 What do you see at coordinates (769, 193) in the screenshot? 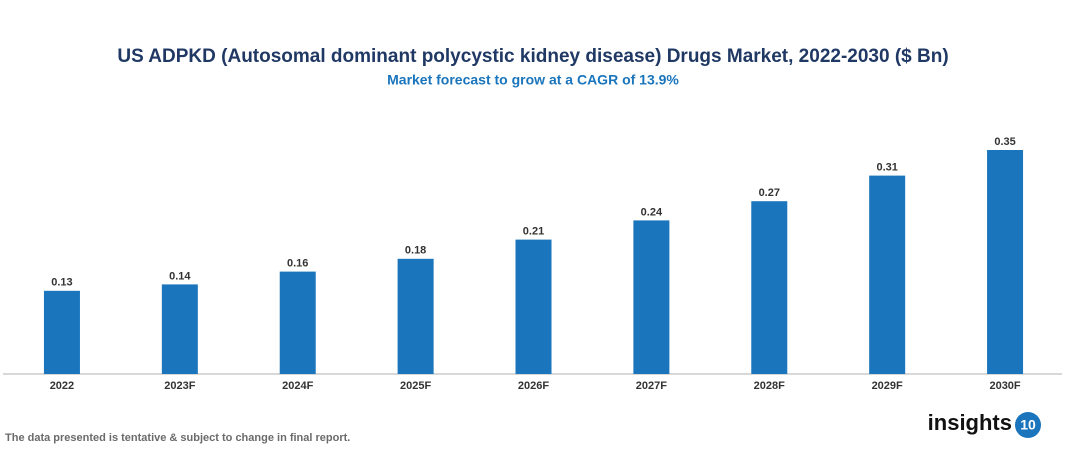
I see `value-label: 0.27` at bounding box center [769, 193].